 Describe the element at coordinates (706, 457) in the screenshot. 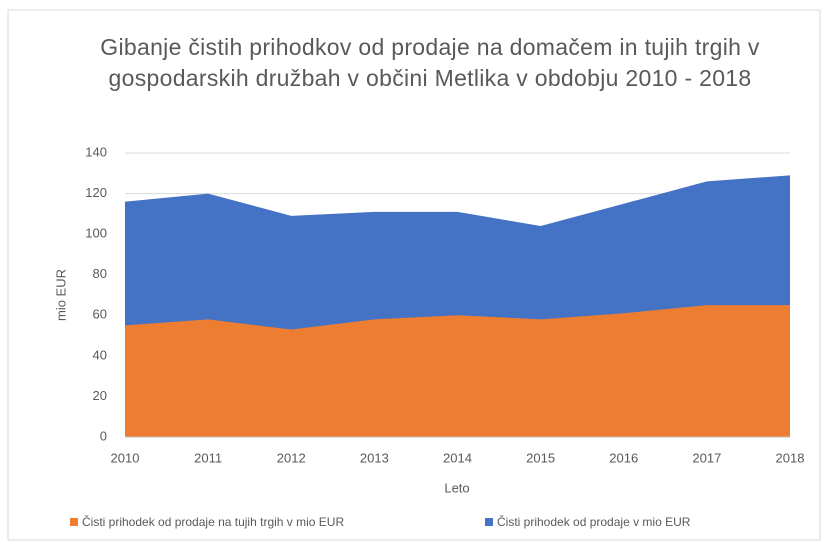

I see `x-tick-label: 2017` at that location.